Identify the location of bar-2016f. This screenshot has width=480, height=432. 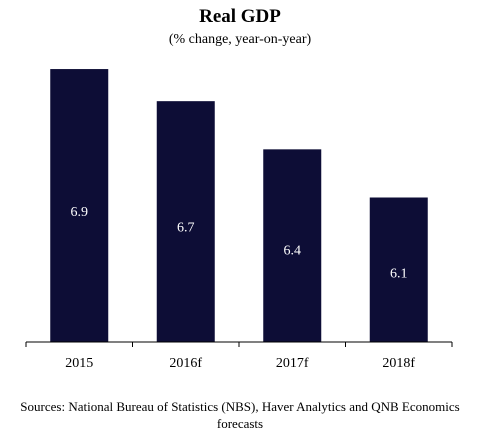
(185, 222).